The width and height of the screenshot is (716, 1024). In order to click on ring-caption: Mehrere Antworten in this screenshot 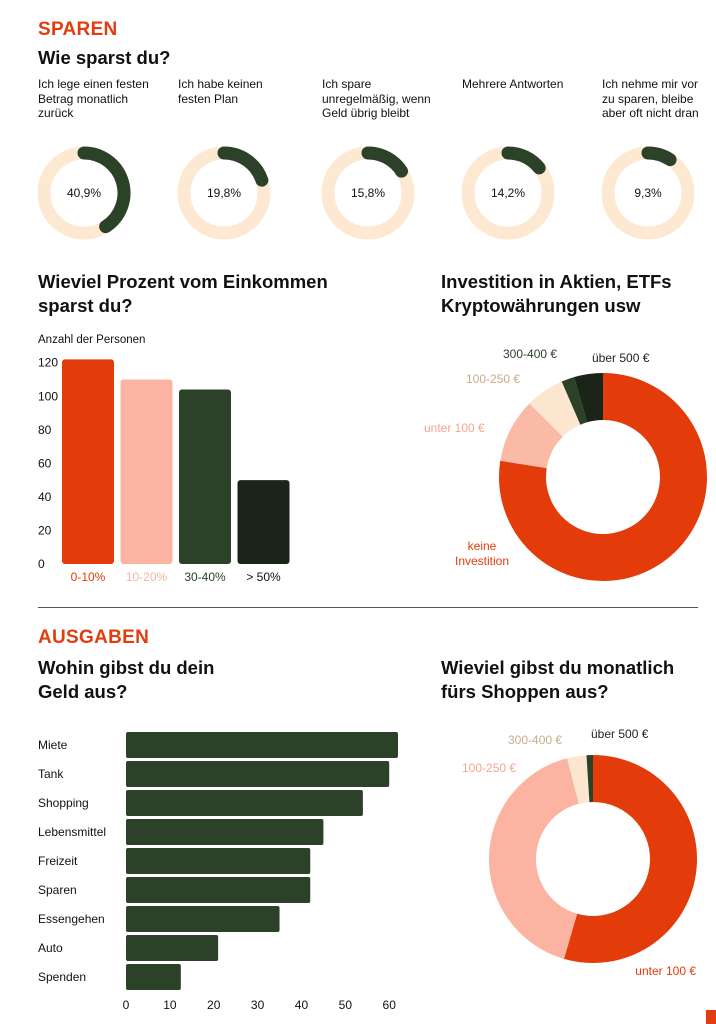, I will do `click(513, 84)`.